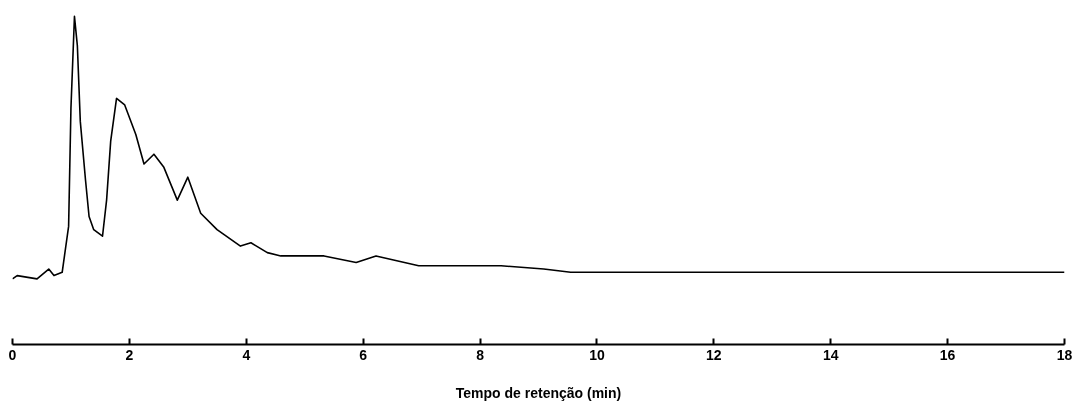 The image size is (1073, 410). Describe the element at coordinates (1064, 354) in the screenshot. I see `x-tick-label: 18` at that location.